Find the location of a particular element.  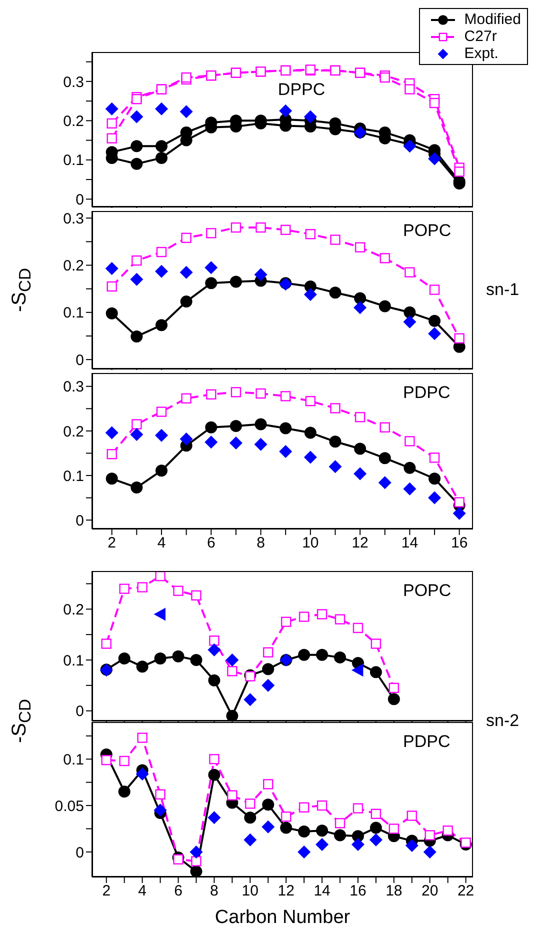

text: sn-1 is located at coordinates (503, 290).